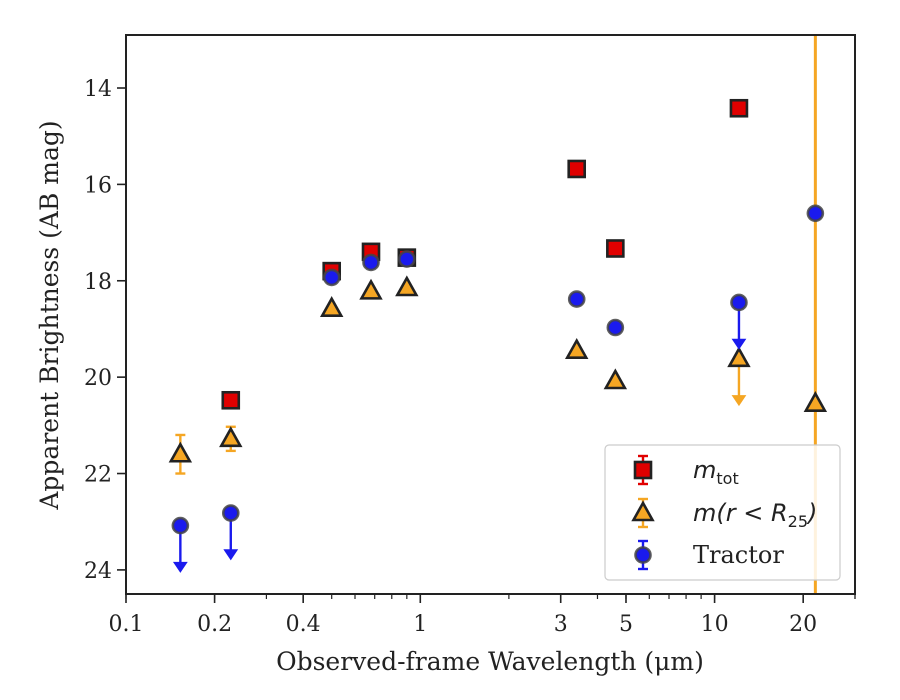 The image size is (900, 700). I want to click on y-axis-ticks: 14 16 18 20 22 24, so click(105, 330).